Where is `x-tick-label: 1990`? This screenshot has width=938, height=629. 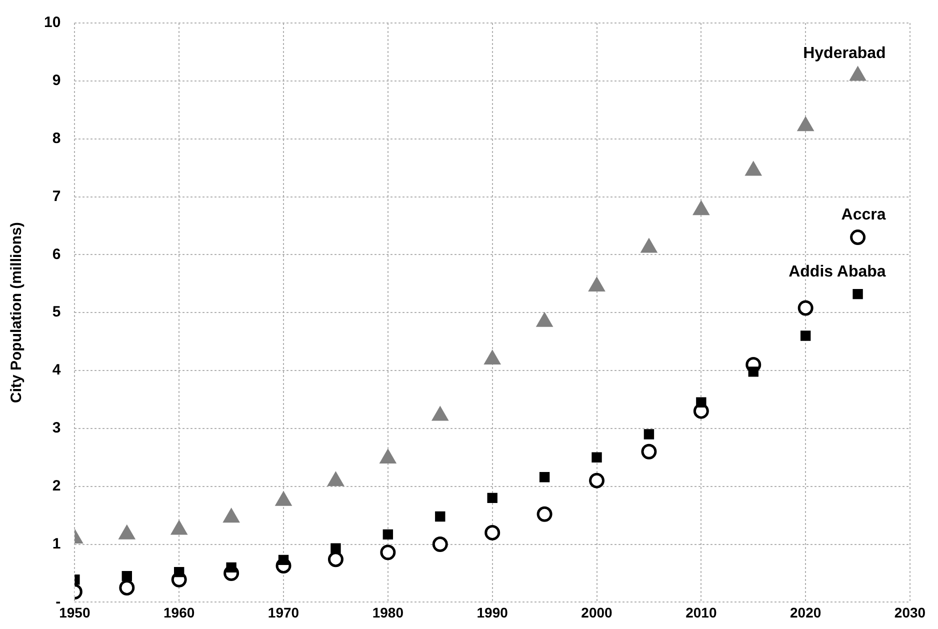 x-tick-label: 1990 is located at coordinates (492, 612).